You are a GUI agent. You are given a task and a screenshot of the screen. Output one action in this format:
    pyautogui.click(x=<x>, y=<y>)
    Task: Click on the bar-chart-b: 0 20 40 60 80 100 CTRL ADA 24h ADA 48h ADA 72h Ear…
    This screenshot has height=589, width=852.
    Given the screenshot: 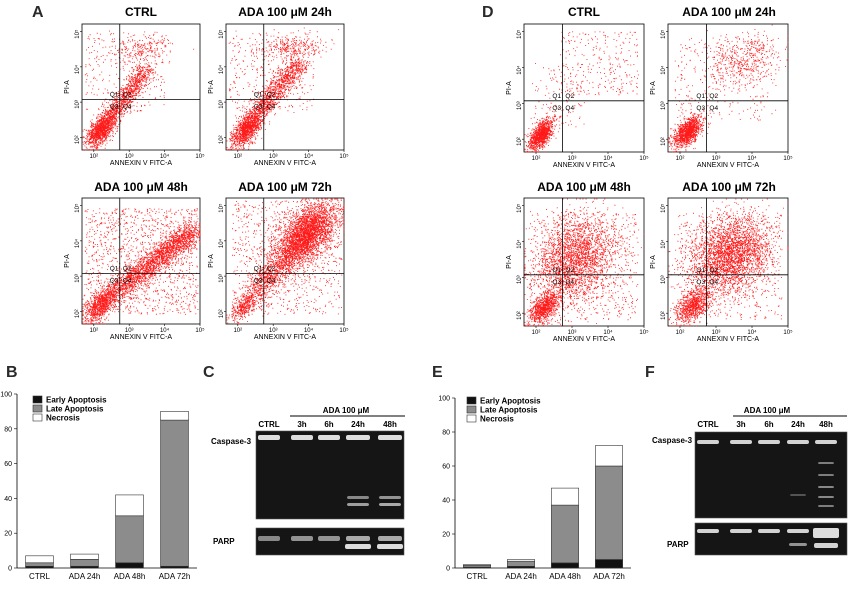 What is the action you would take?
    pyautogui.click(x=98, y=486)
    